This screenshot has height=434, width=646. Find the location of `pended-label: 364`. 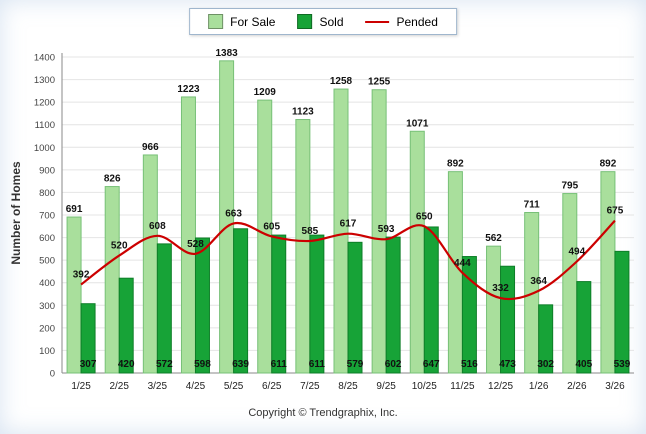

pended-label: 364 is located at coordinates (538, 281).